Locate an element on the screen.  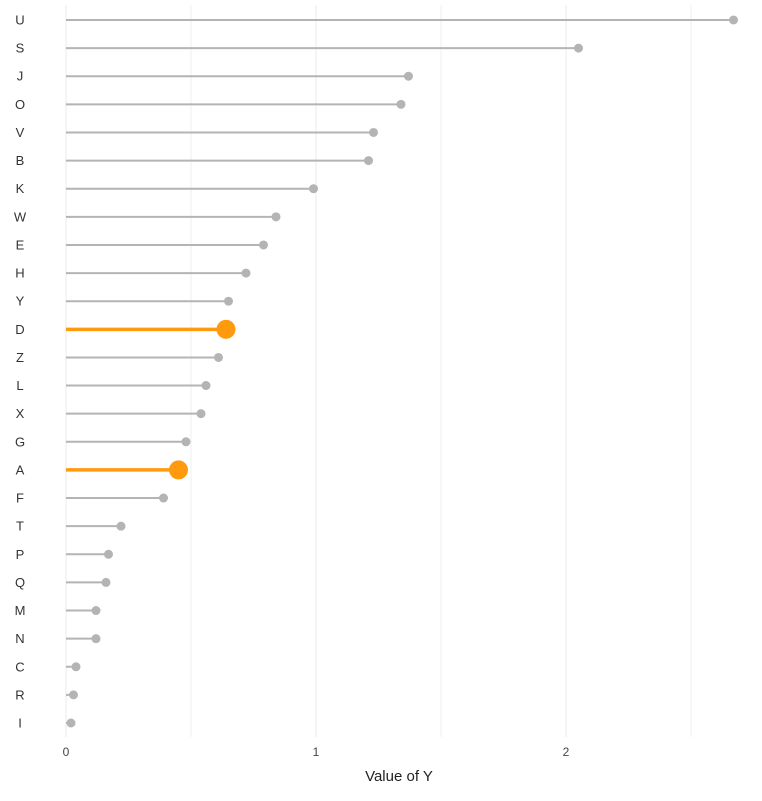
lollipop-dot-q is located at coordinates (106, 582).